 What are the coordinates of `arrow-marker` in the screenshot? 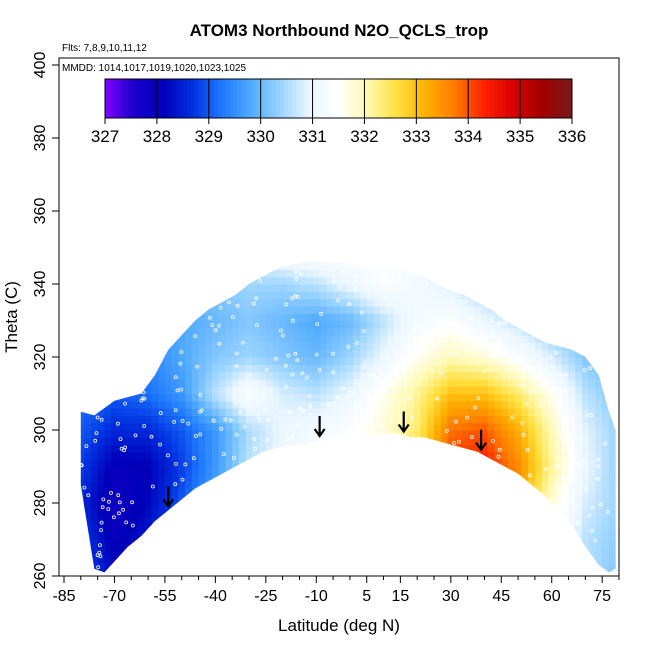 It's located at (403, 422).